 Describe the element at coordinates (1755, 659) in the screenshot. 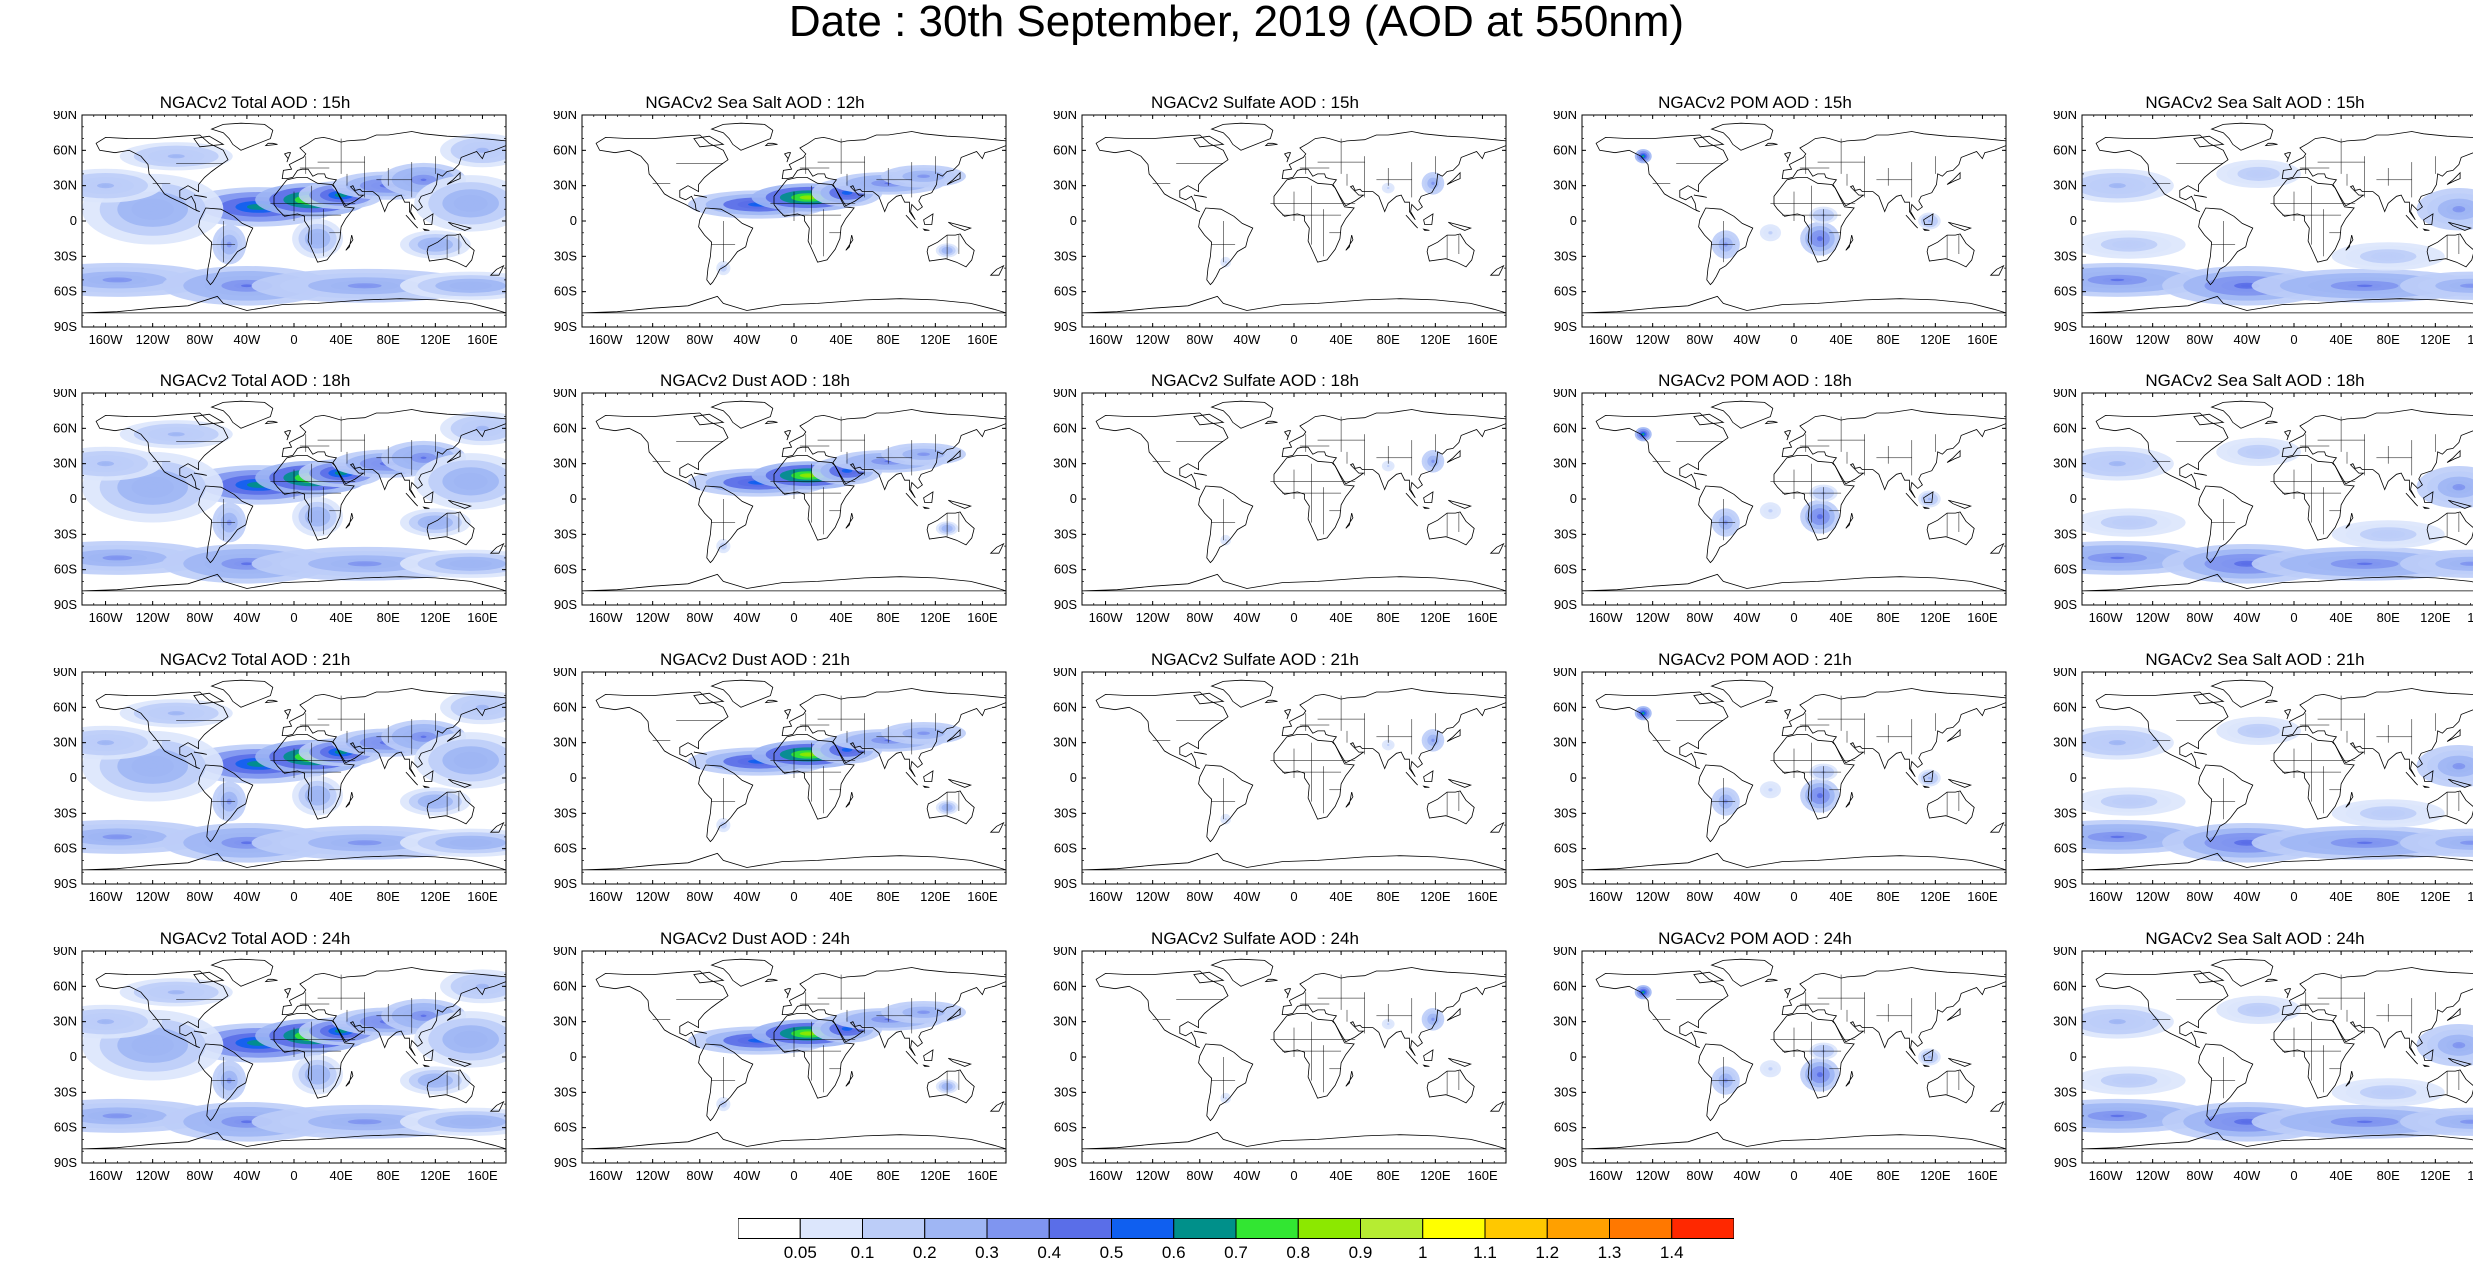

I see `panel-title: NGACv2 POM AOD : 21h` at that location.